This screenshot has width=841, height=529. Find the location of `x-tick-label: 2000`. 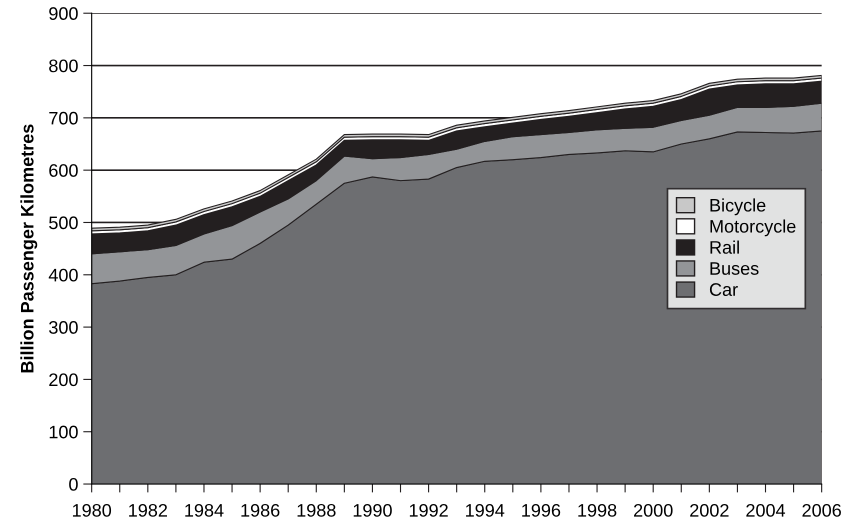

x-tick-label: 2000 is located at coordinates (653, 510).